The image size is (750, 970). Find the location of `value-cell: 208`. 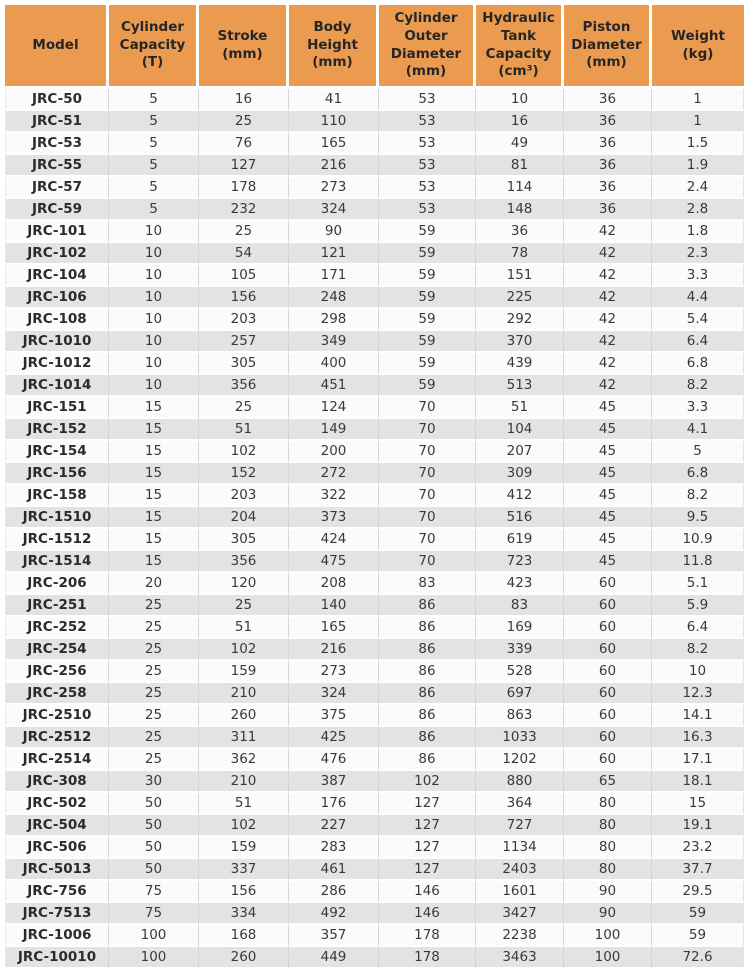

value-cell: 208 is located at coordinates (334, 584).